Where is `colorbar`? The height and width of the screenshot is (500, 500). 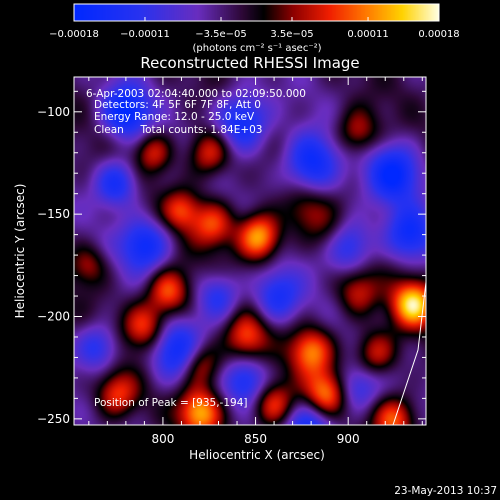 colorbar is located at coordinates (256, 12).